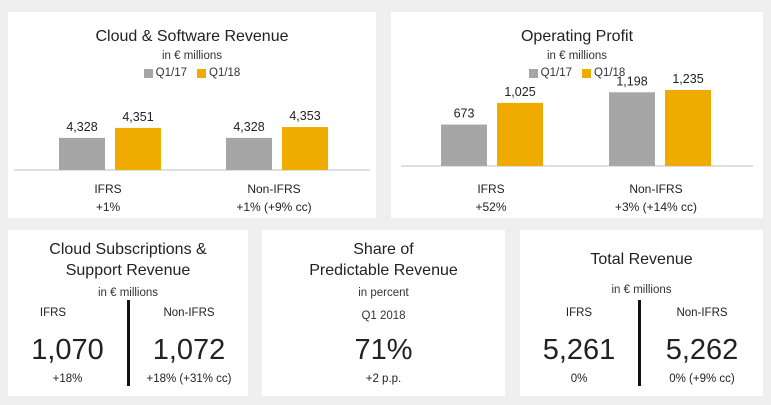 Image resolution: width=771 pixels, height=405 pixels. What do you see at coordinates (304, 116) in the screenshot?
I see `bar-value-label: 4,353` at bounding box center [304, 116].